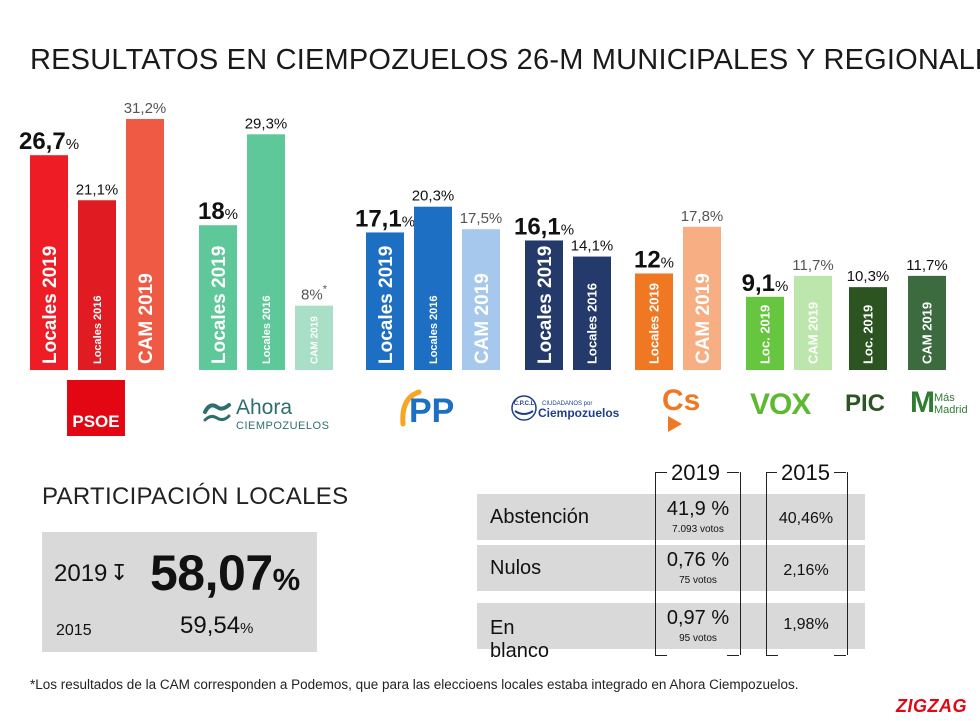 The width and height of the screenshot is (980, 721). I want to click on bar-value-label: 14,1%, so click(592, 246).